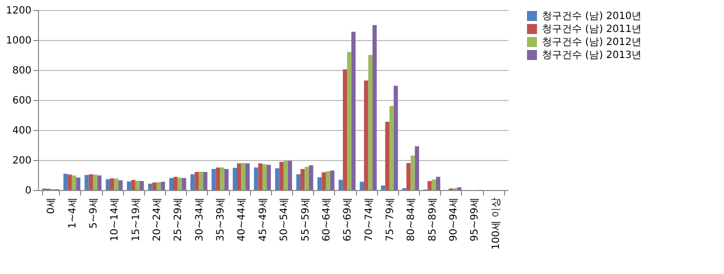 The width and height of the screenshot is (724, 274). Describe the element at coordinates (52, 206) in the screenshot. I see `x-tick-label: 0세` at that location.